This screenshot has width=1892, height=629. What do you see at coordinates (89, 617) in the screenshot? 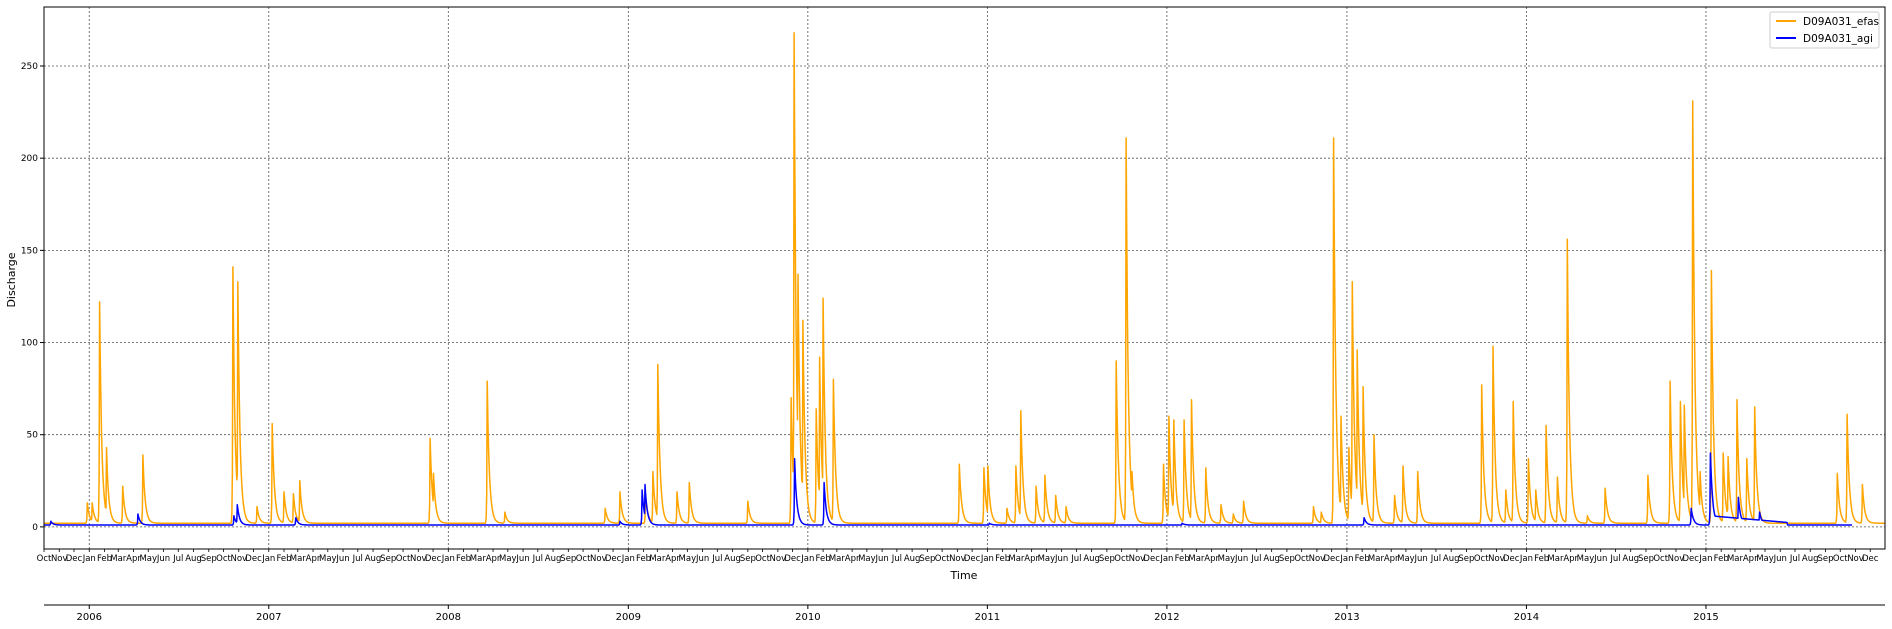
I see `x-year-label: 2006` at bounding box center [89, 617].